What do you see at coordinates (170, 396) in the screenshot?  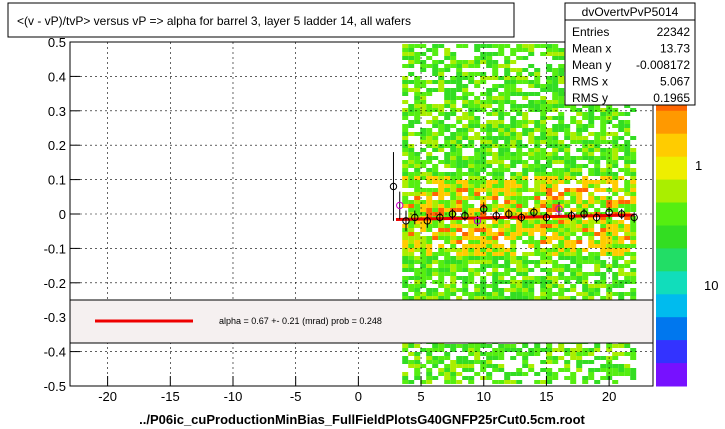 I see `x-tick-label: -15` at bounding box center [170, 396].